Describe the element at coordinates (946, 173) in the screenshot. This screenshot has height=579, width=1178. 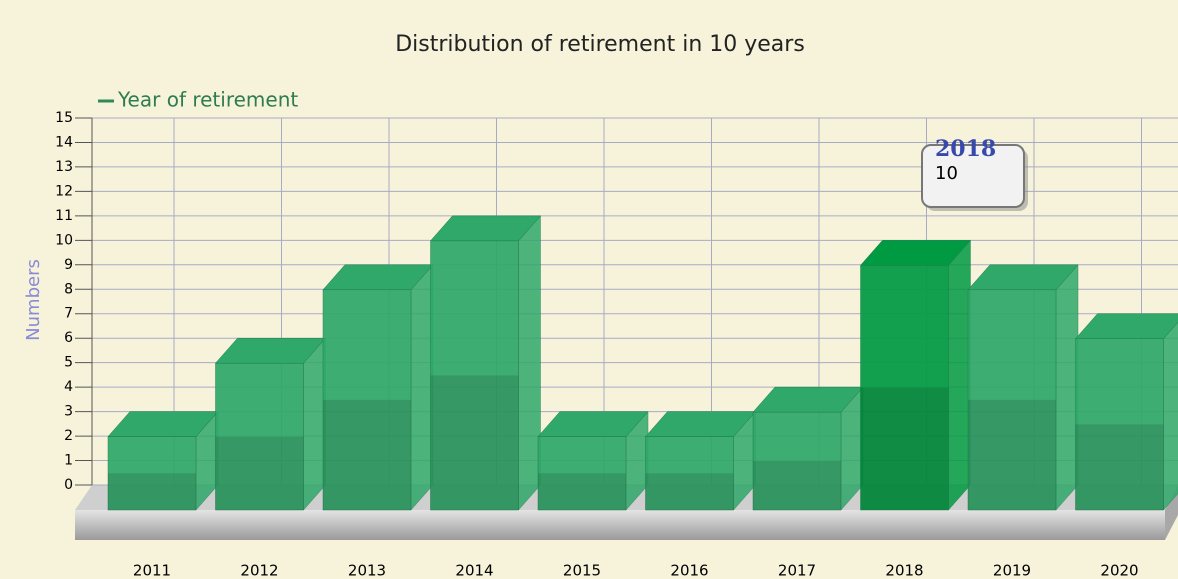
I see `tooltip-value: 10` at that location.